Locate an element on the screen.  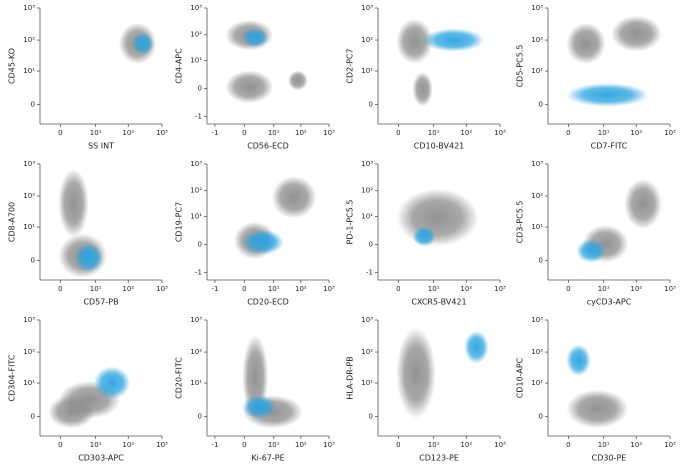
x-axis-label: SS INT is located at coordinates (101, 146).